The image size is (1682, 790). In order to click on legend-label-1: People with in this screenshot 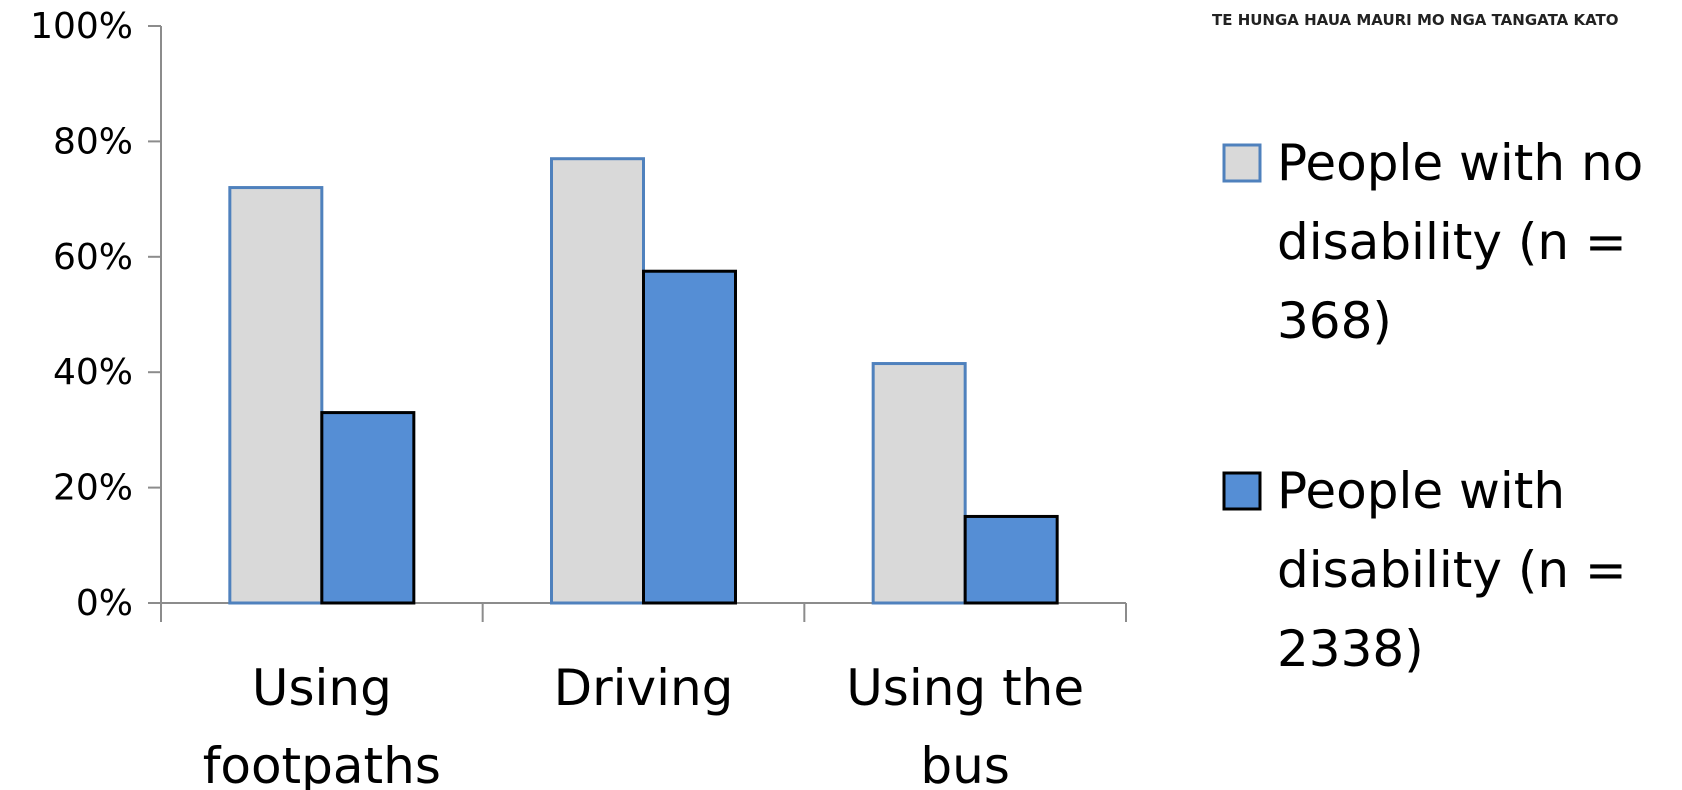, I will do `click(1421, 491)`.